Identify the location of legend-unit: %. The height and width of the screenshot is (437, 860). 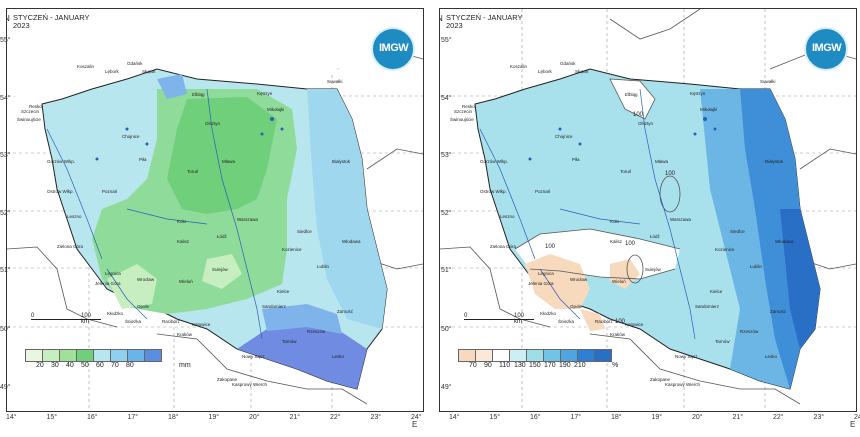
(615, 365).